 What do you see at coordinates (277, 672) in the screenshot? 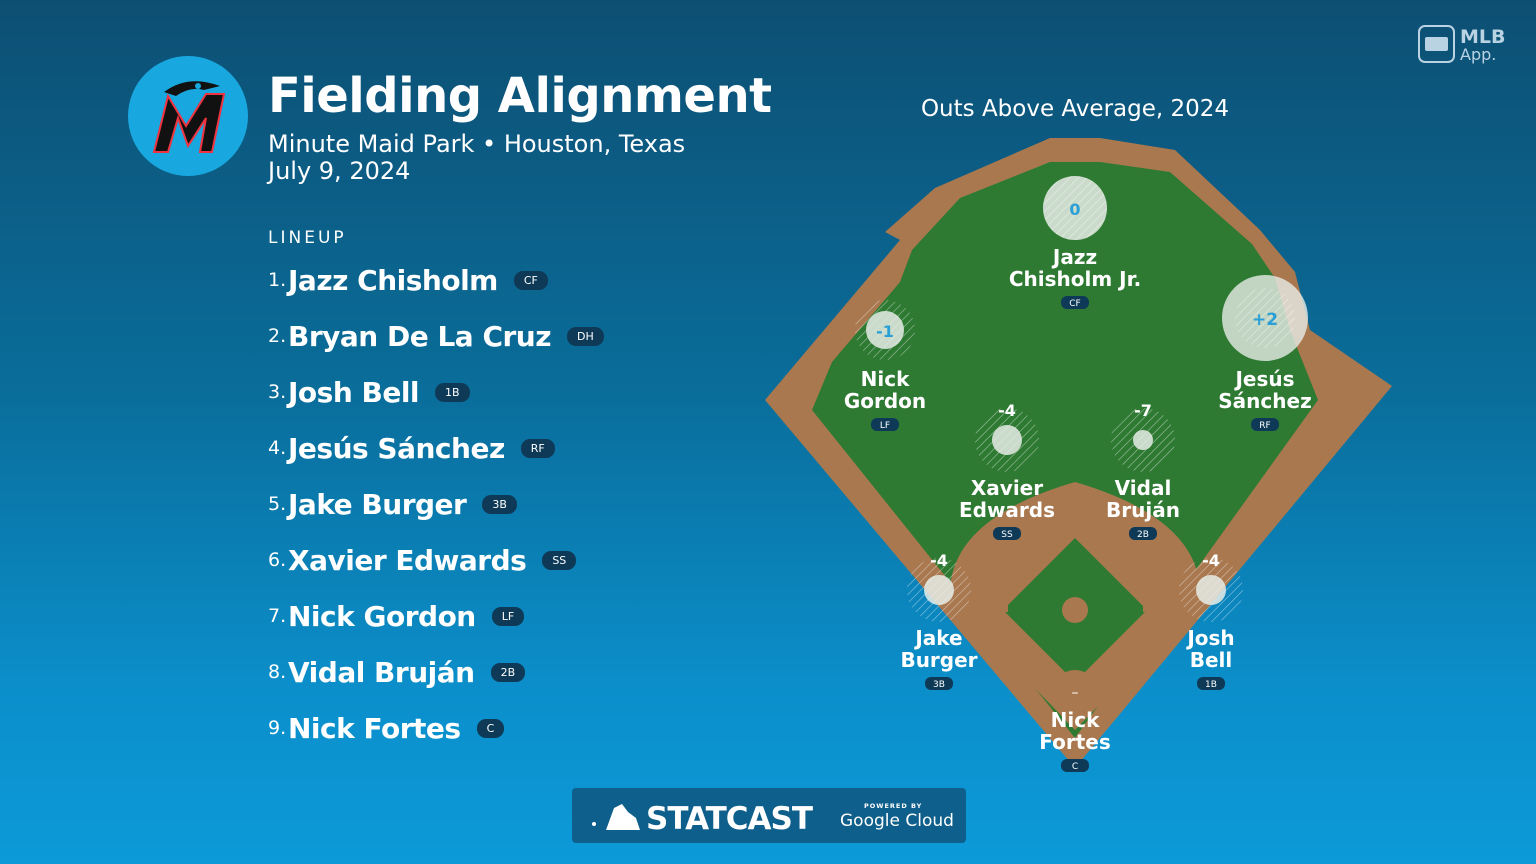
I see `lineup-number: 8.` at bounding box center [277, 672].